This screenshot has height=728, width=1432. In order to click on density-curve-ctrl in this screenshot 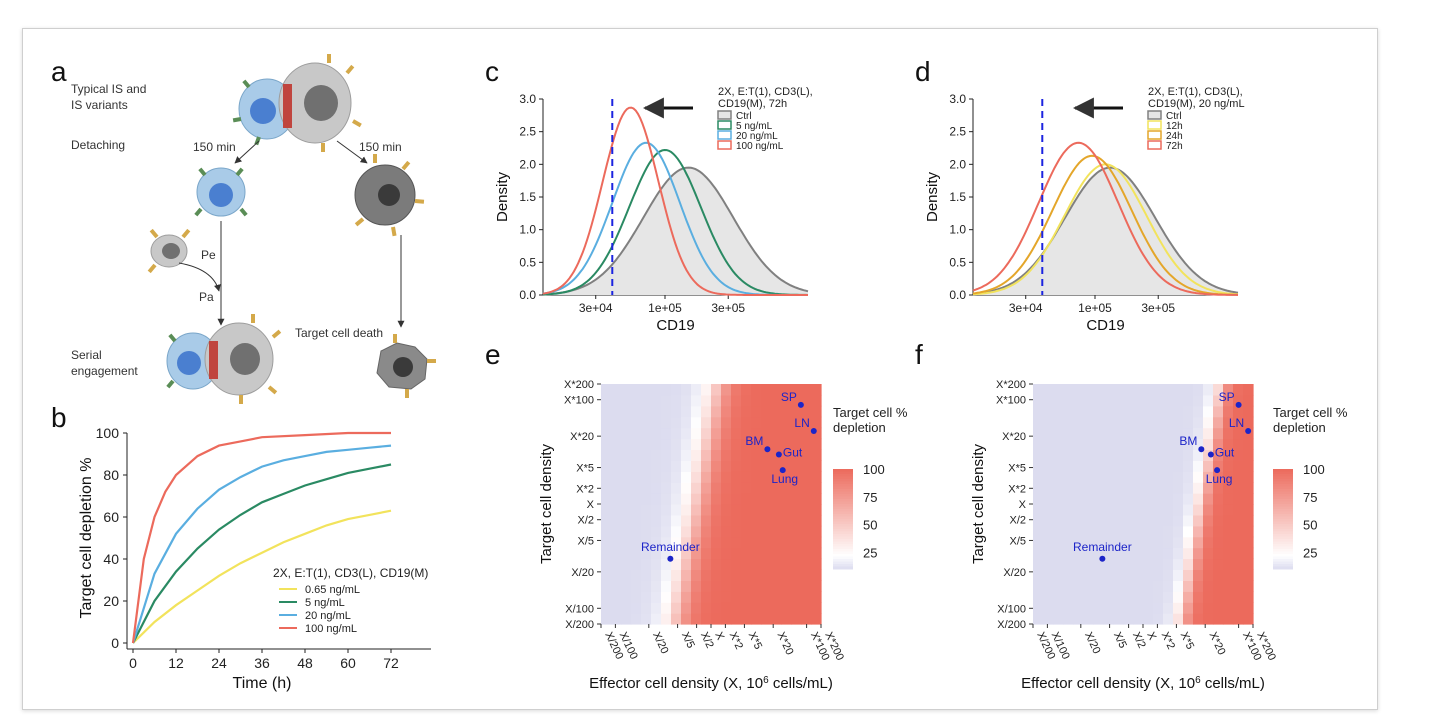, I will do `click(1105, 230)`.